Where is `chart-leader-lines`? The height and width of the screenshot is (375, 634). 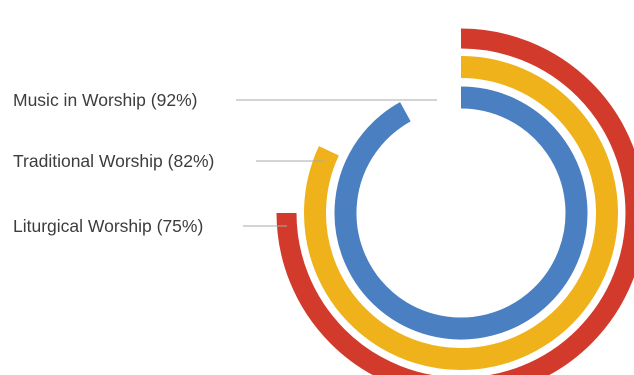
chart-leader-lines is located at coordinates (337, 163).